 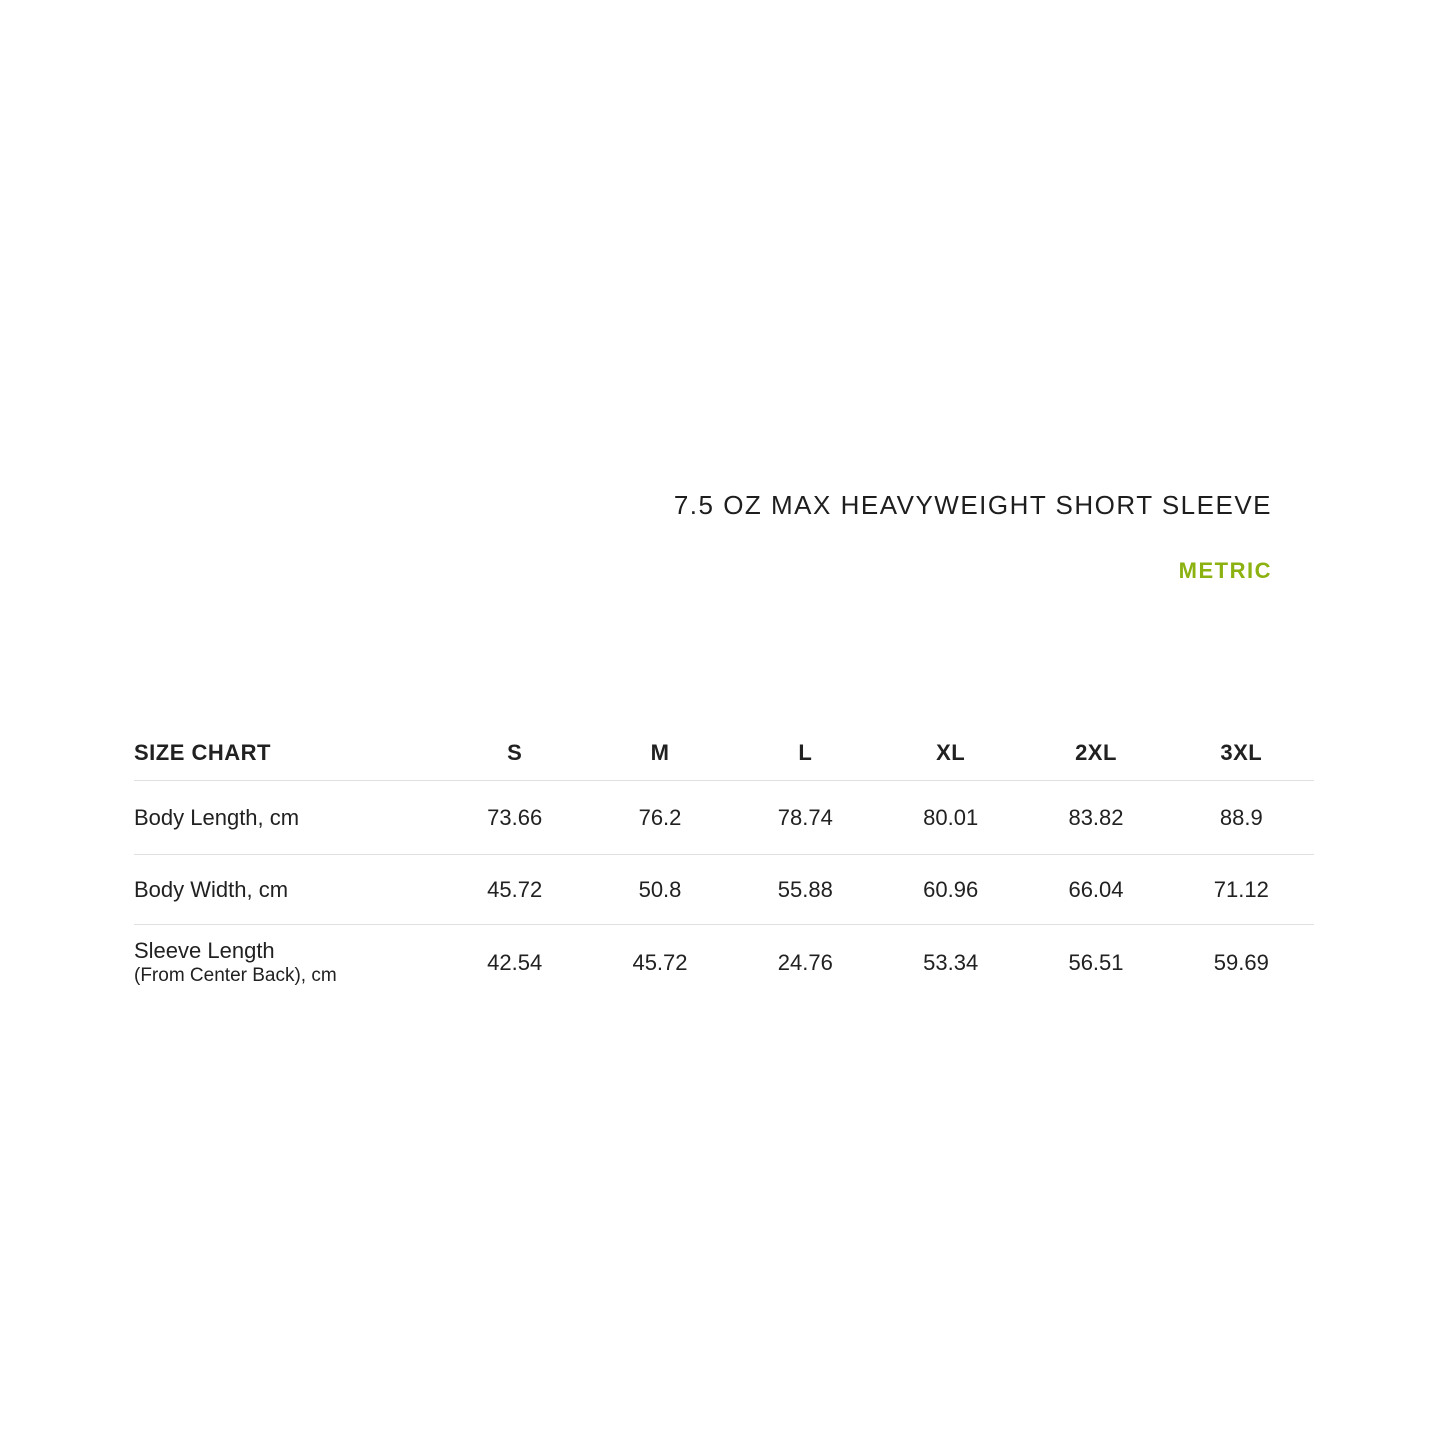 What do you see at coordinates (951, 817) in the screenshot?
I see `cell-body-length-xl: 80.01` at bounding box center [951, 817].